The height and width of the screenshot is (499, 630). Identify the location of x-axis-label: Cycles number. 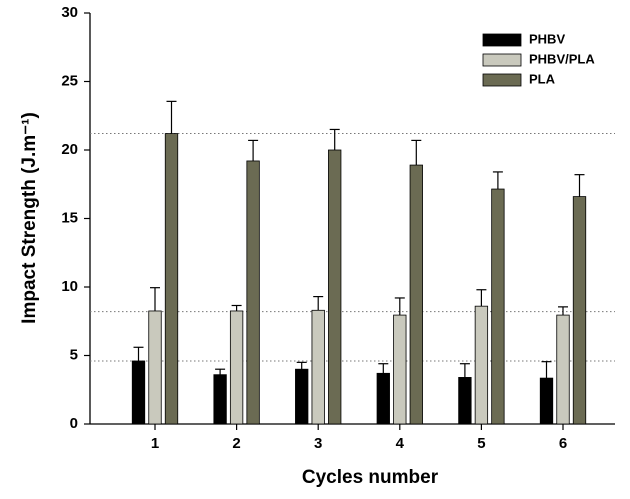
(370, 477).